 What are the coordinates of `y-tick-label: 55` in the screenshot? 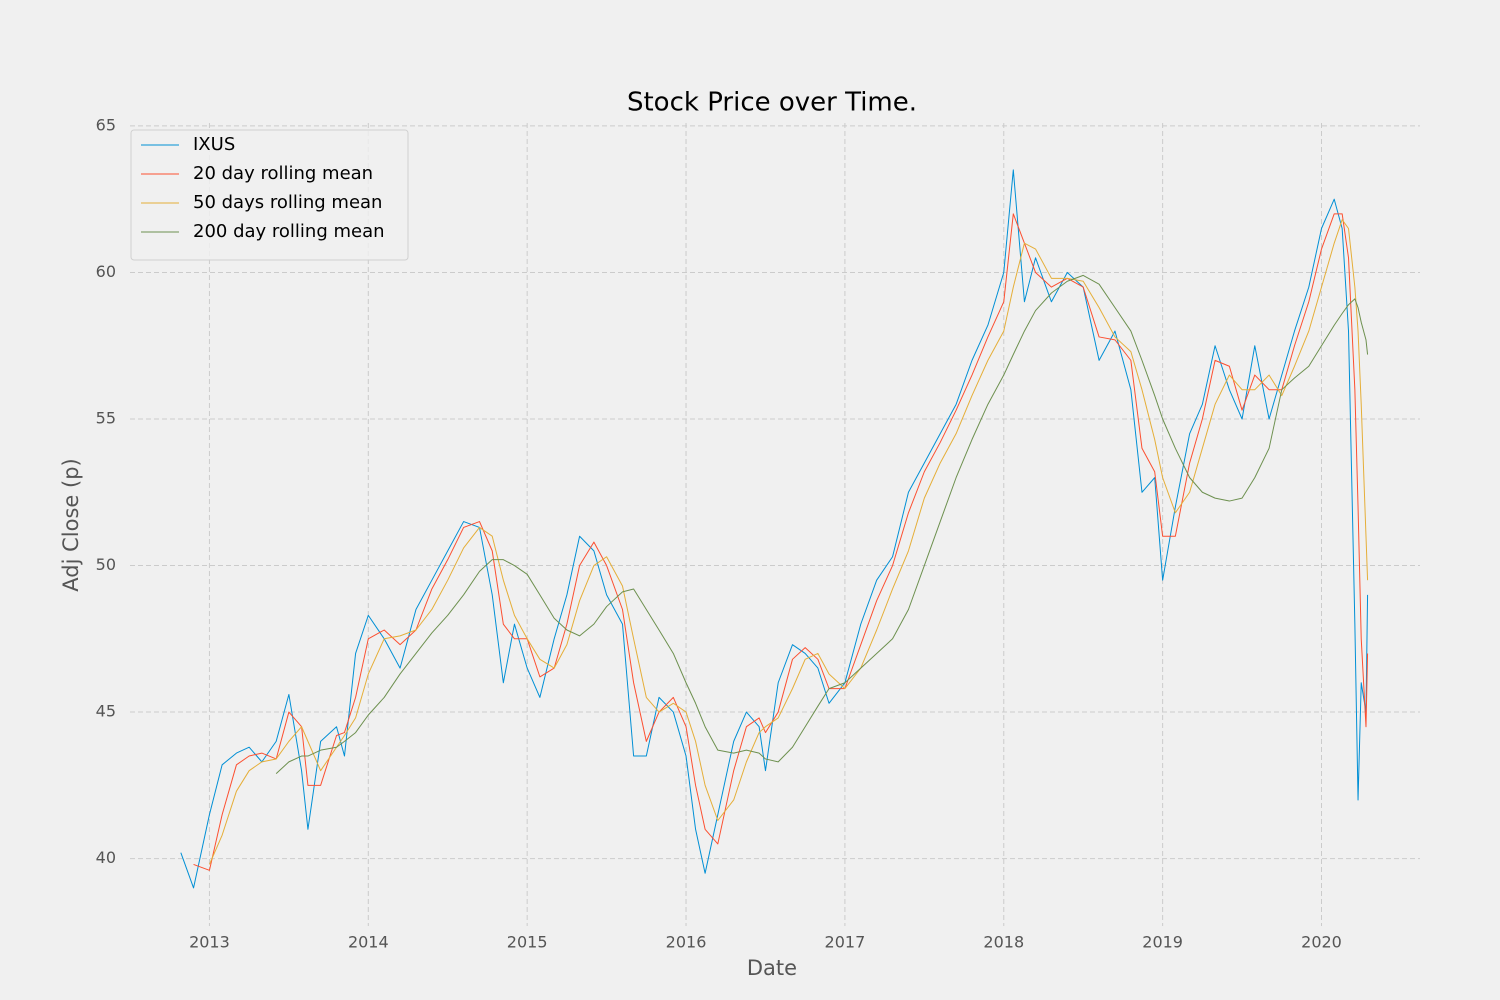 It's located at (106, 417).